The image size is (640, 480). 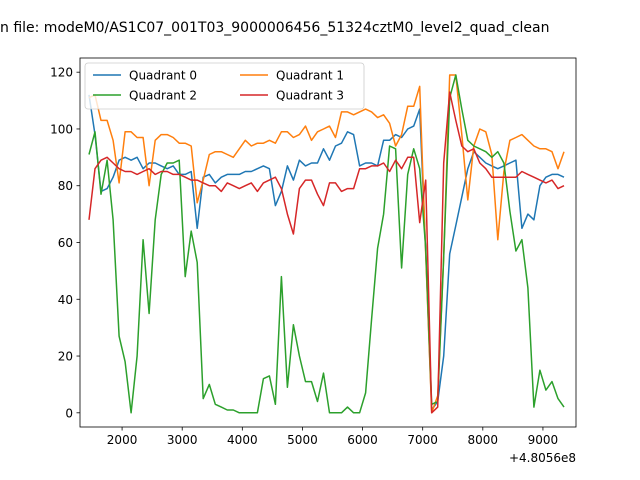 I want to click on x-offset-label: +4.8056e8, so click(x=542, y=458).